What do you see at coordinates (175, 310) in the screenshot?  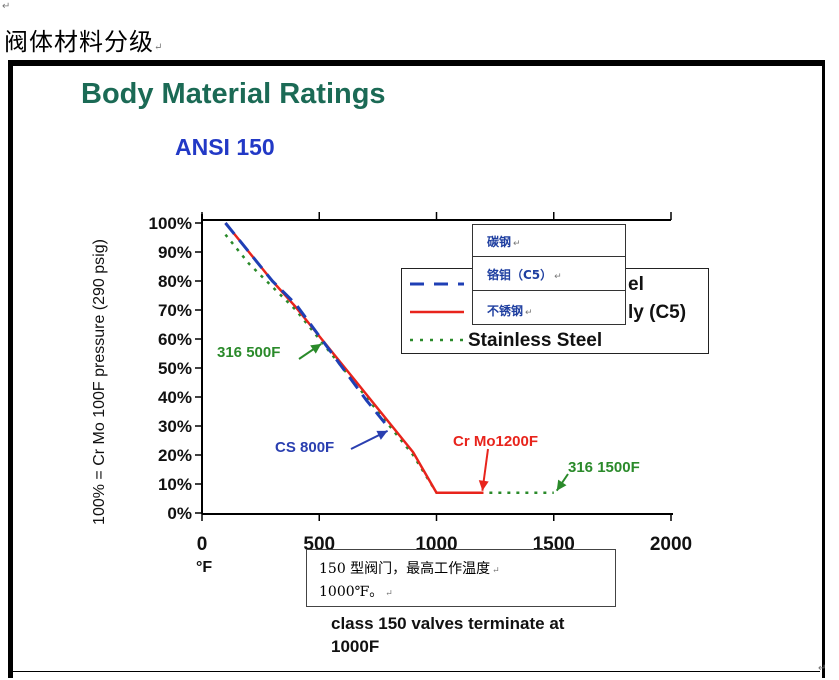 I see `y-tick-label: 70%` at bounding box center [175, 310].